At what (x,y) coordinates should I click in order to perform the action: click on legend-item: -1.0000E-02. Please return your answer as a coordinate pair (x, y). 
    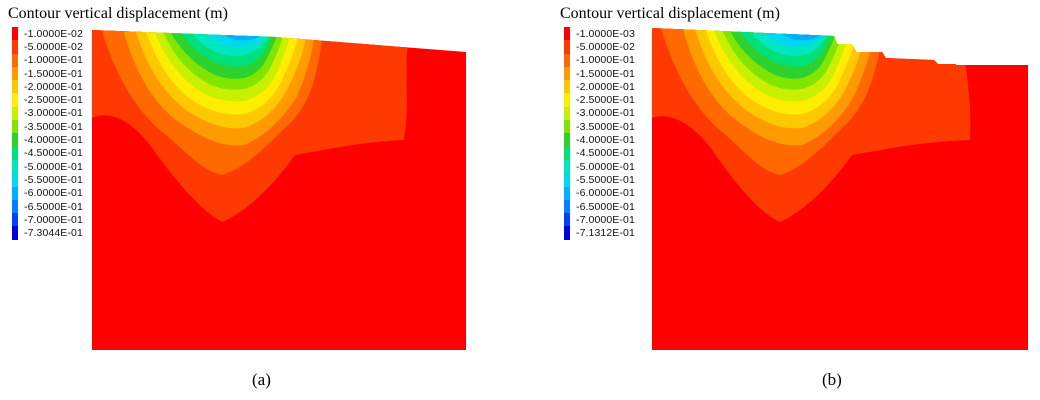
    Looking at the image, I should click on (47, 34).